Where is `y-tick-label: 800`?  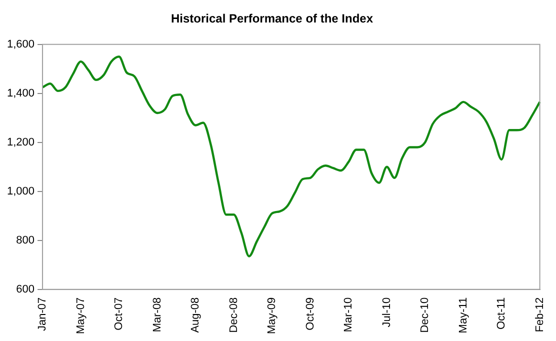
y-tick-label: 800 is located at coordinates (25, 240).